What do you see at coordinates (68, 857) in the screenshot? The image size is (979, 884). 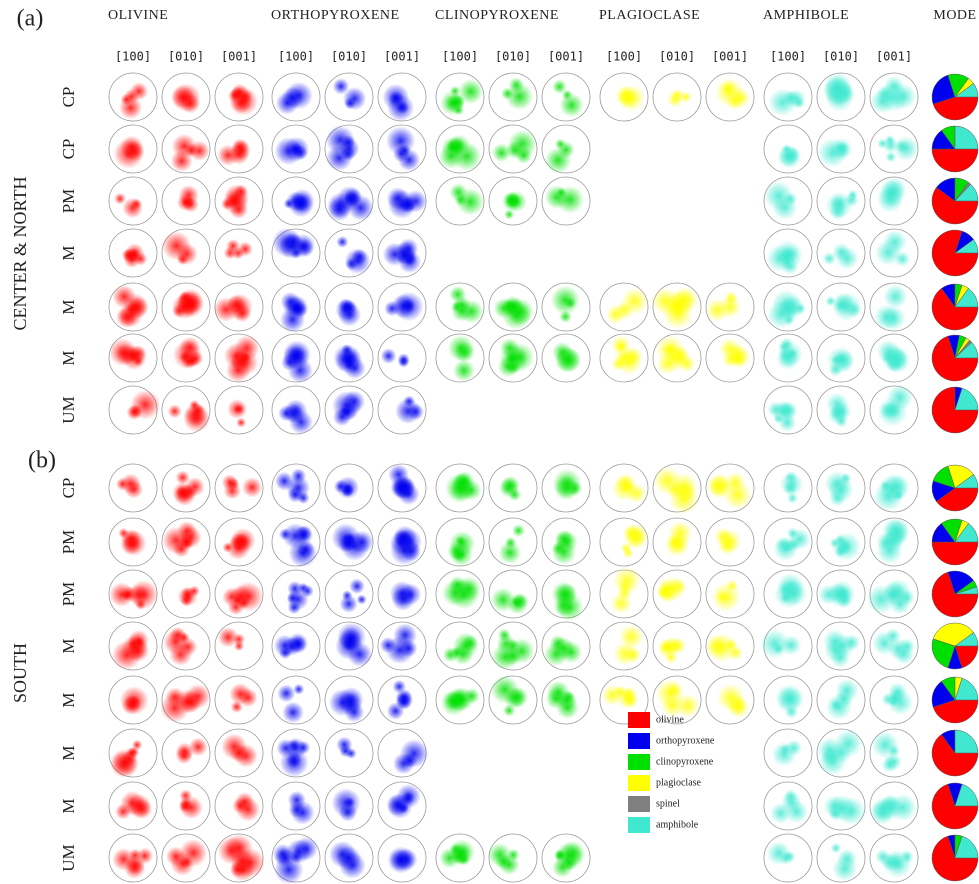 I see `row-label: UM` at bounding box center [68, 857].